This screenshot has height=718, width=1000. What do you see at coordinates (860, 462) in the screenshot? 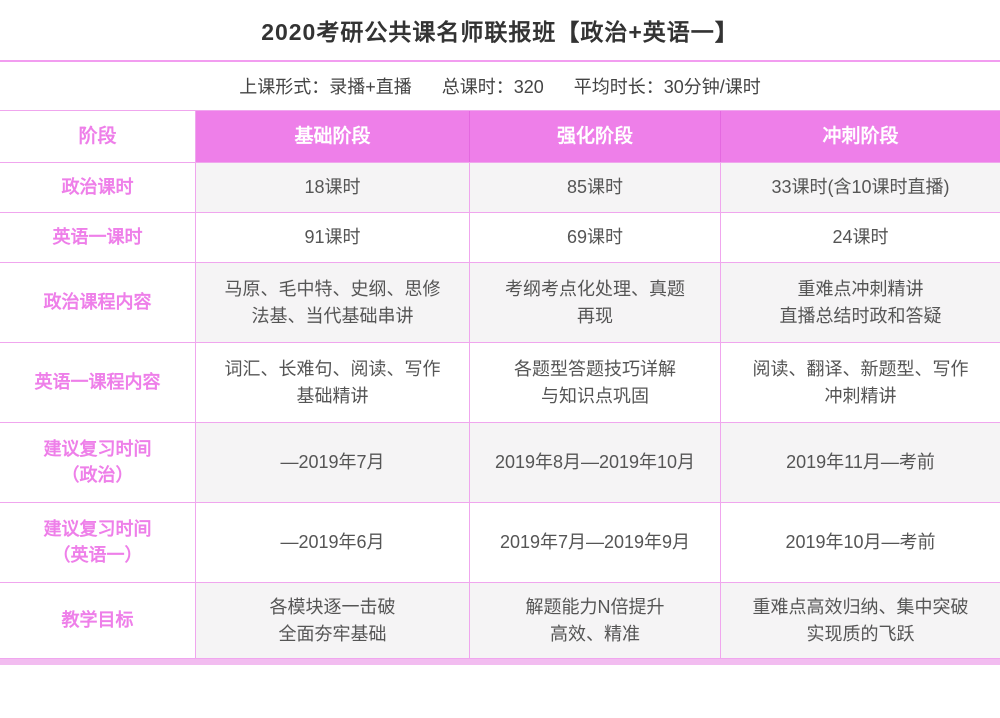
I see `table-cell: 2019年11月—考前` at bounding box center [860, 462].